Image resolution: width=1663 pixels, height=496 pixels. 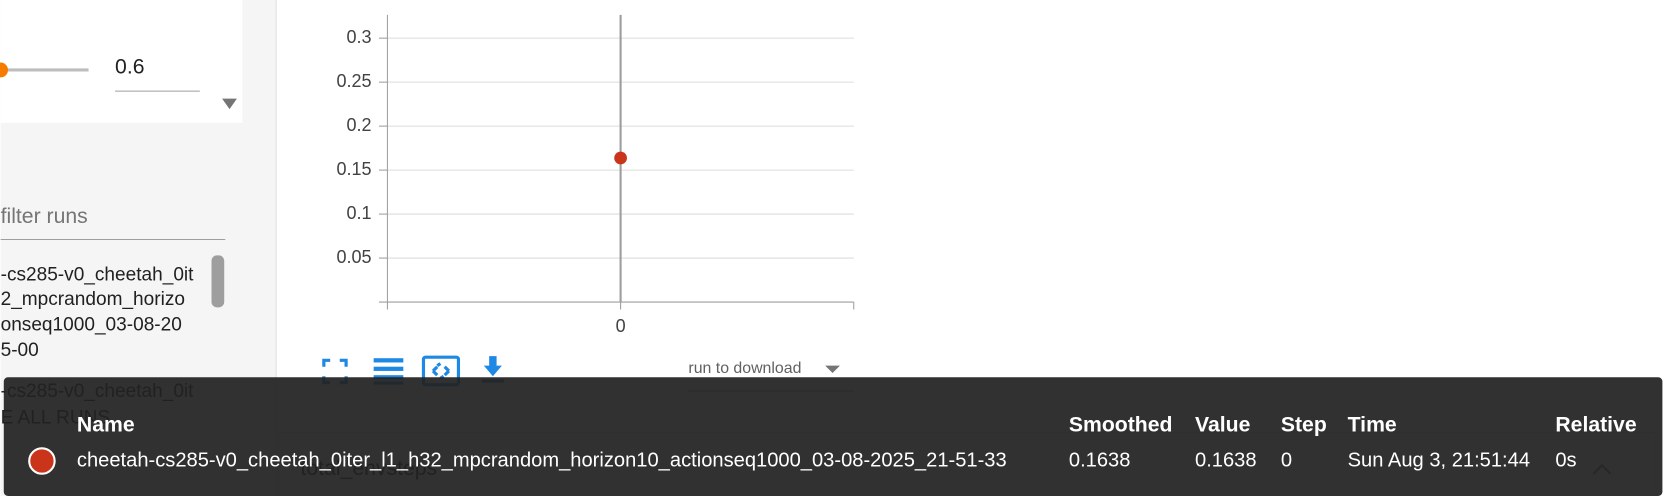 What do you see at coordinates (359, 213) in the screenshot?
I see `y-tick-label: 0.1` at bounding box center [359, 213].